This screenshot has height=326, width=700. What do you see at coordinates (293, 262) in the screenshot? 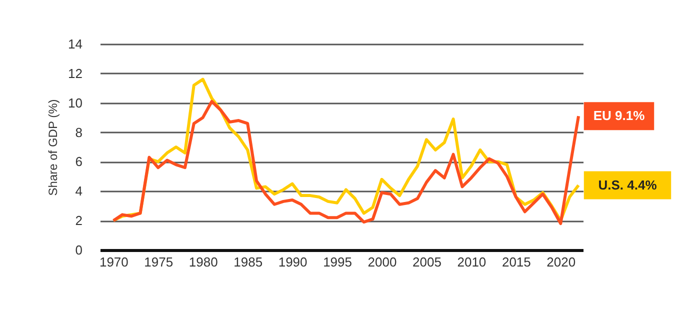
I see `x-tick-label: 1990` at bounding box center [293, 262].